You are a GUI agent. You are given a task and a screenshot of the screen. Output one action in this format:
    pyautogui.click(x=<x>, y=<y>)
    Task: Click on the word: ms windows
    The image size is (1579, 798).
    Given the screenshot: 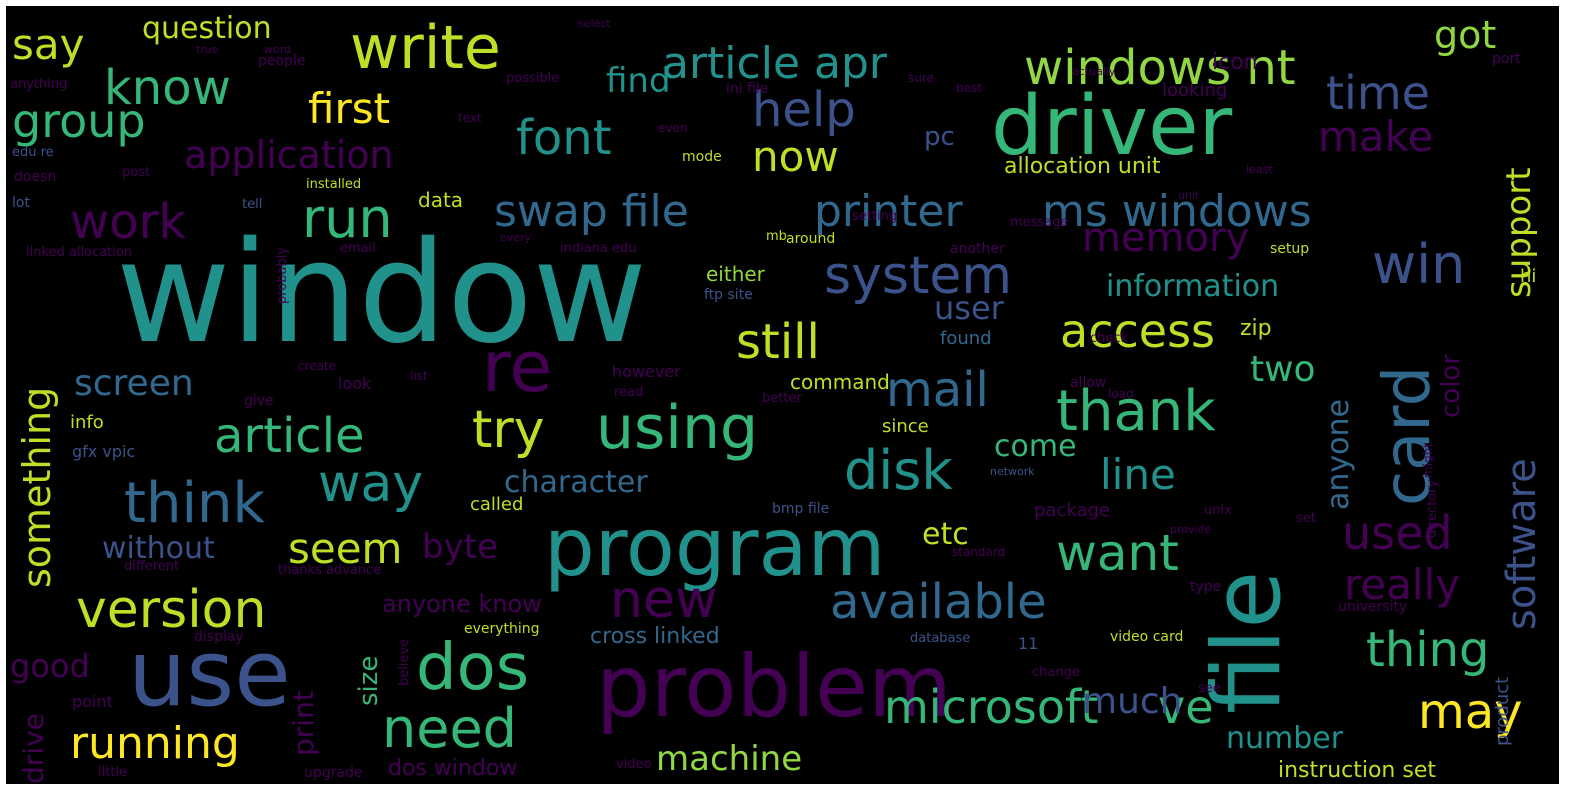 What is the action you would take?
    pyautogui.click(x=1177, y=211)
    